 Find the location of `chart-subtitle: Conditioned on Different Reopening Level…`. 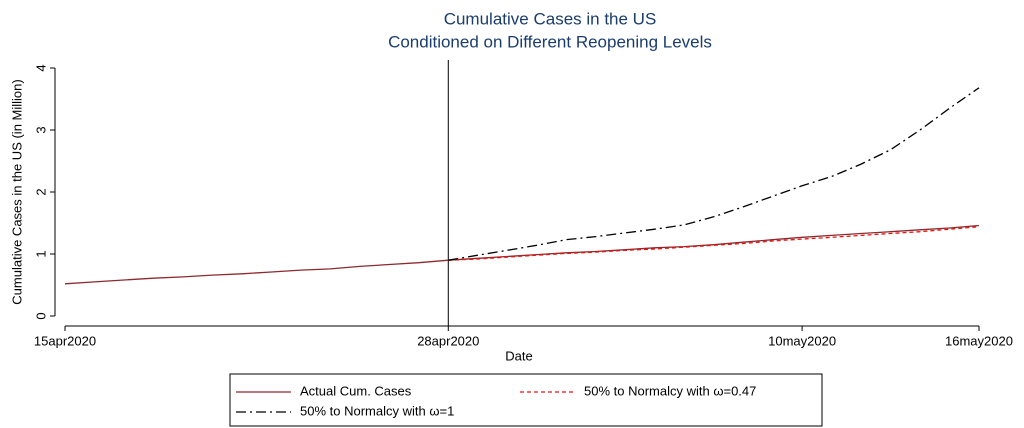

chart-subtitle: Conditioned on Different Reopening Level… is located at coordinates (550, 41).